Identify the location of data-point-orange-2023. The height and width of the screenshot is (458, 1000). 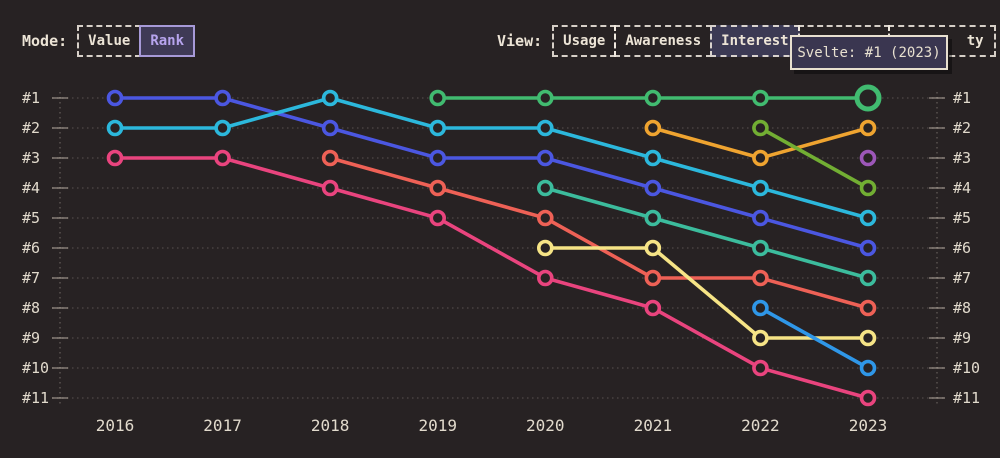
(868, 128).